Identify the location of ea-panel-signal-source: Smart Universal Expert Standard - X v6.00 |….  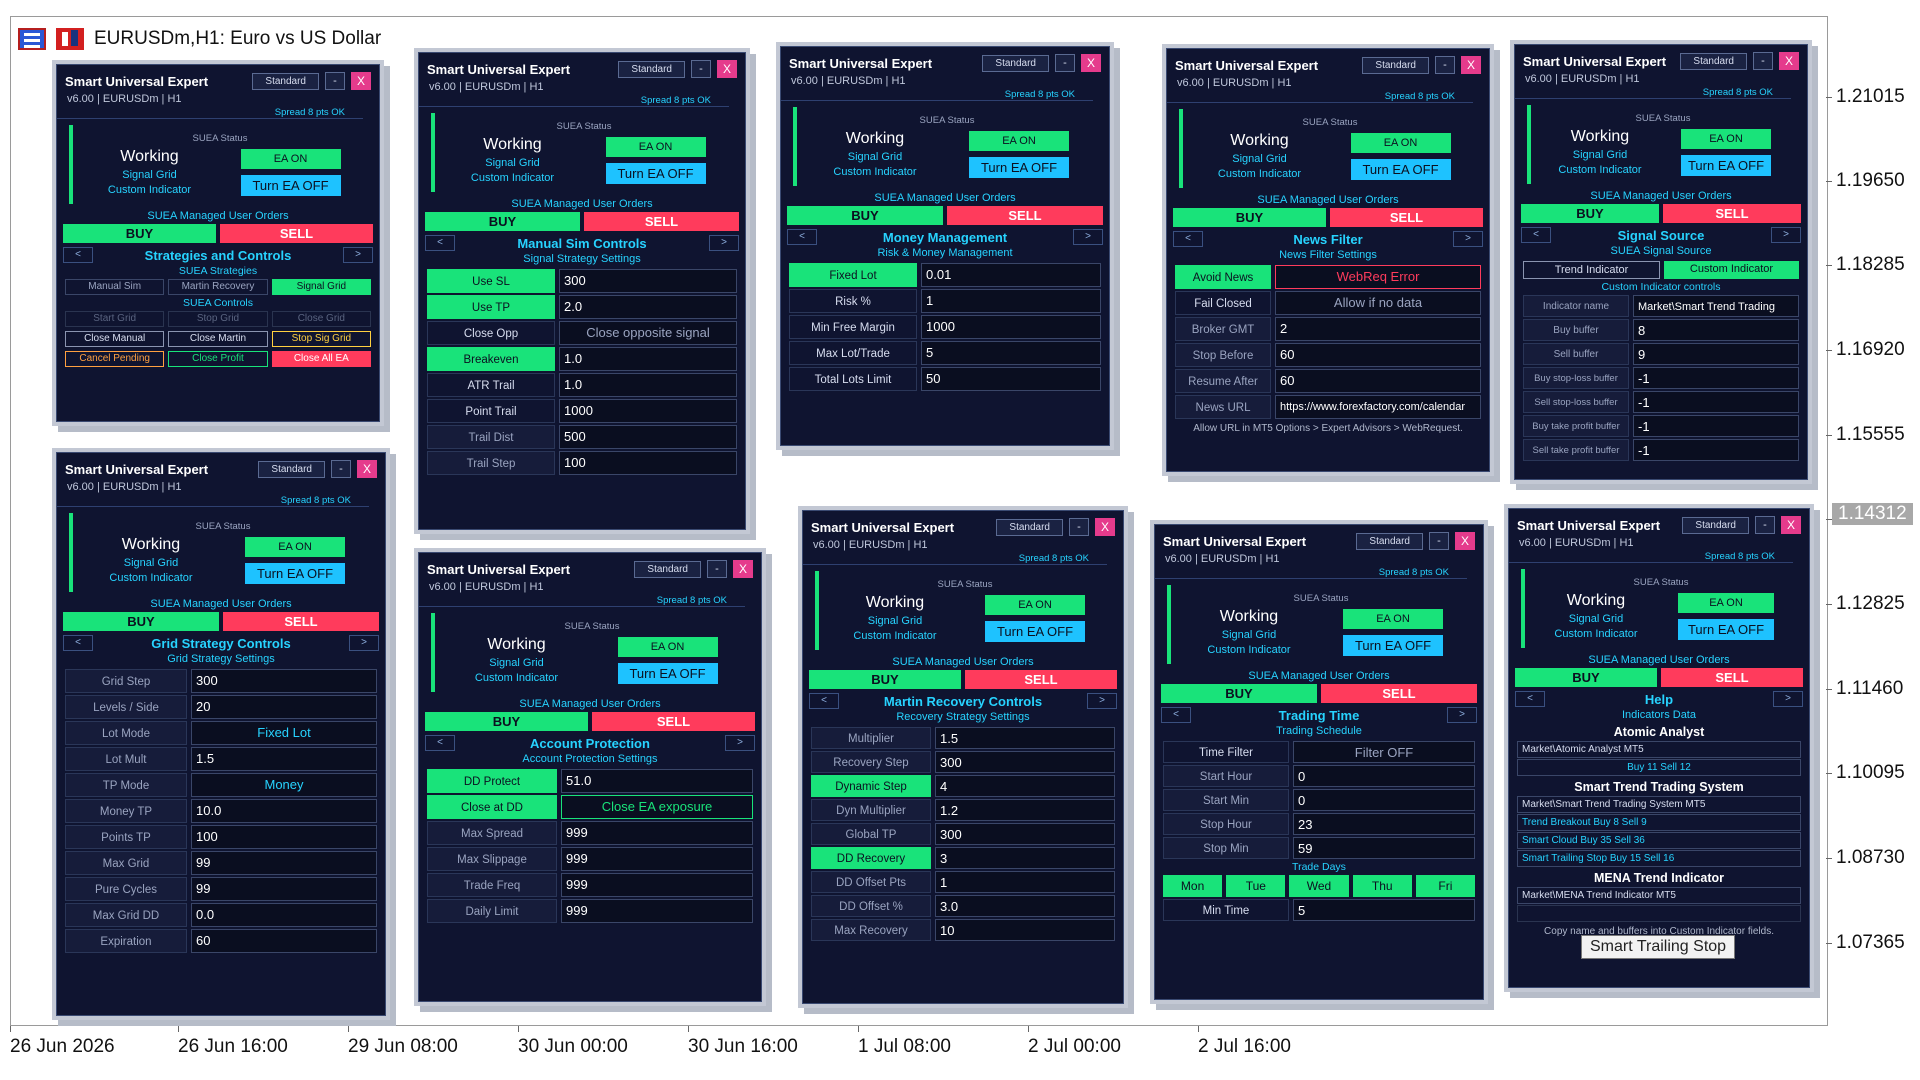
(1661, 262).